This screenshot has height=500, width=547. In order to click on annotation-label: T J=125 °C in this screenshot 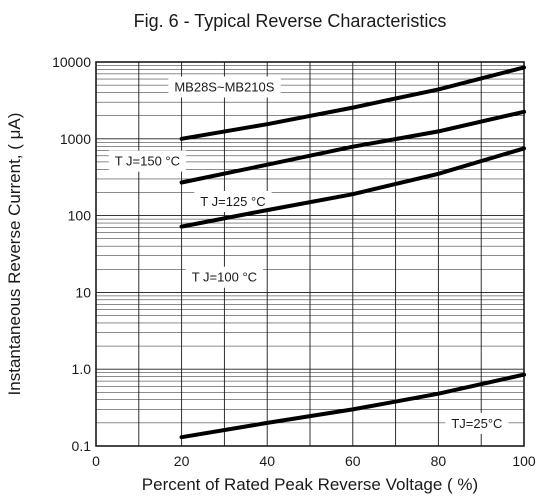, I will do `click(233, 201)`.